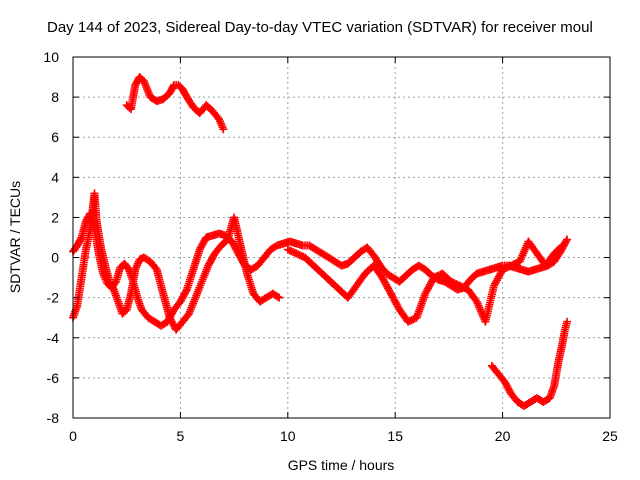 The height and width of the screenshot is (480, 640). Describe the element at coordinates (55, 258) in the screenshot. I see `y-tick-label: 0` at that location.